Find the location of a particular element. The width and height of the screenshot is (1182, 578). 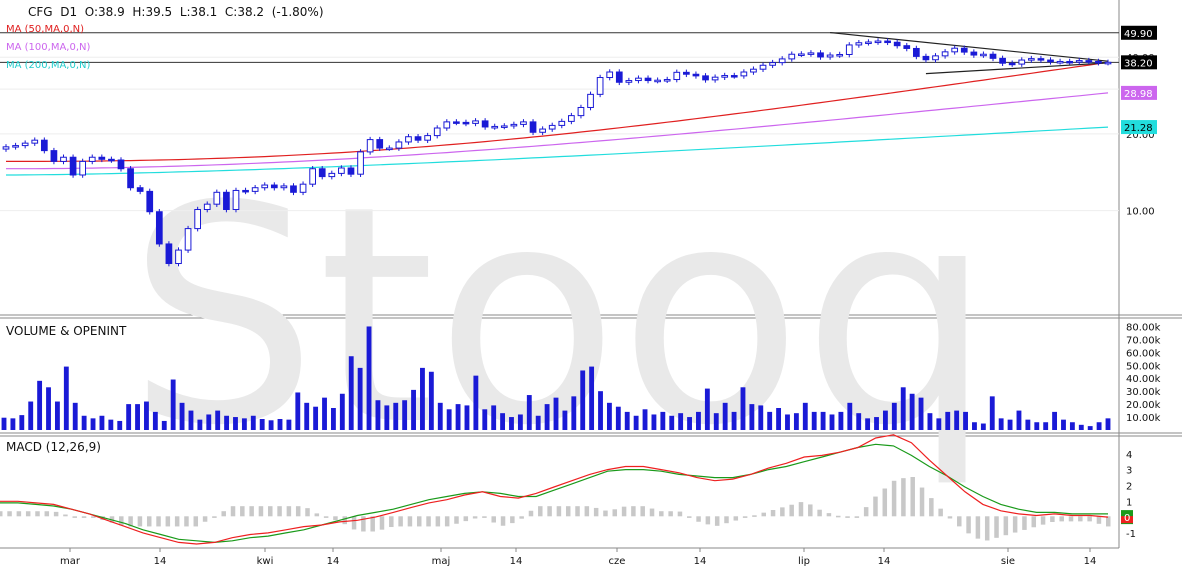

high-line-badge-bg is located at coordinates (1139, 32).